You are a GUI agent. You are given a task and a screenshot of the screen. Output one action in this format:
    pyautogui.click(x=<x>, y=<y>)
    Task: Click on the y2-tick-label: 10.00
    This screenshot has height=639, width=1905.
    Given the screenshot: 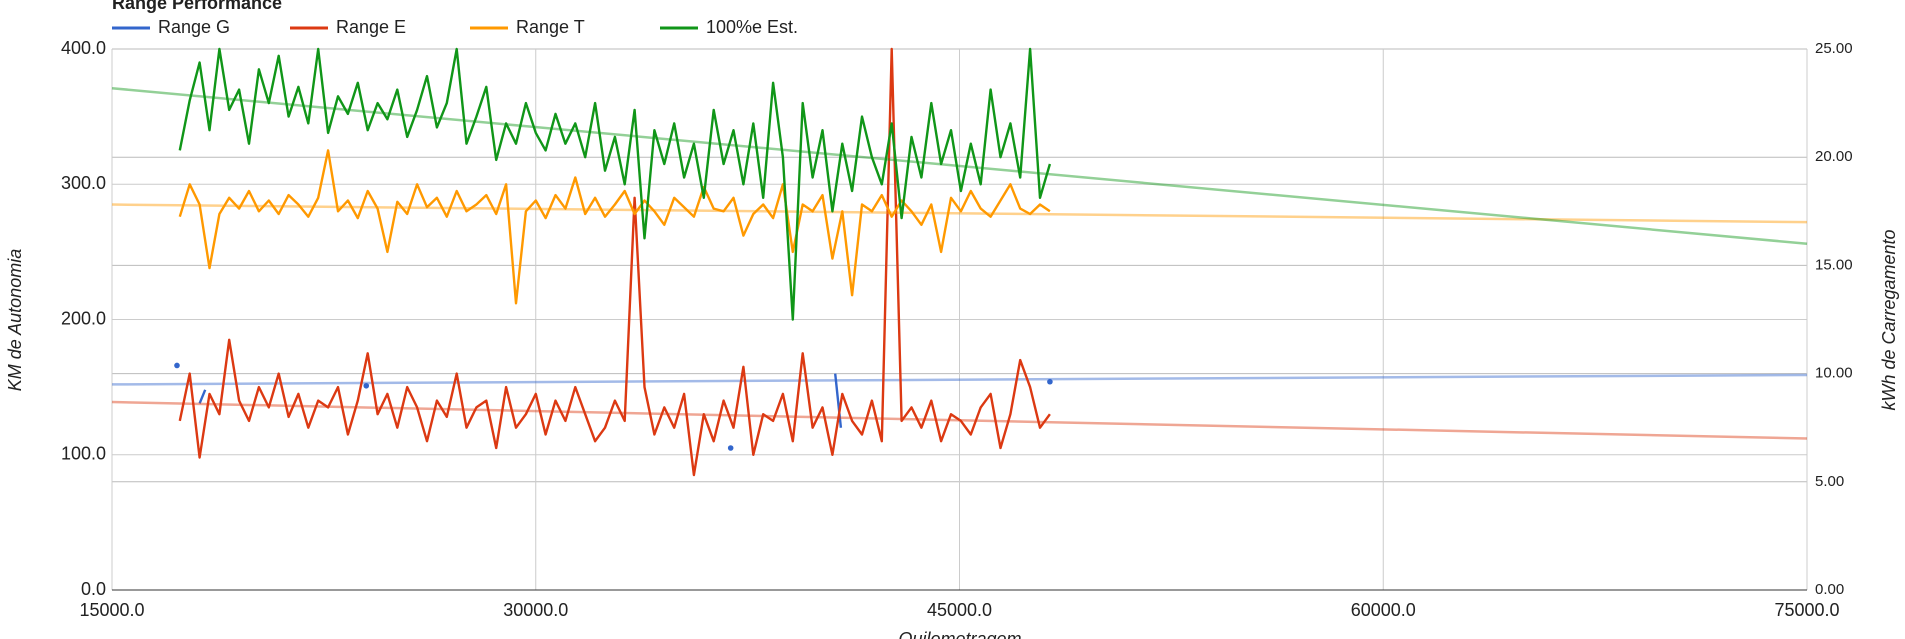 What is the action you would take?
    pyautogui.click(x=1834, y=373)
    